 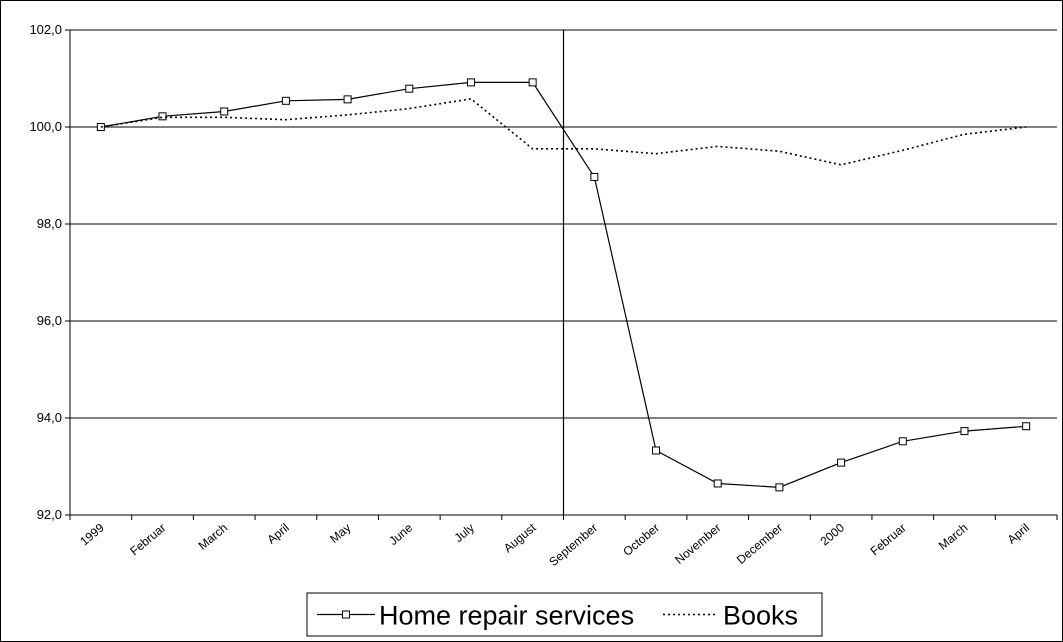 What do you see at coordinates (346, 614) in the screenshot?
I see `legend-marker-home-repair` at bounding box center [346, 614].